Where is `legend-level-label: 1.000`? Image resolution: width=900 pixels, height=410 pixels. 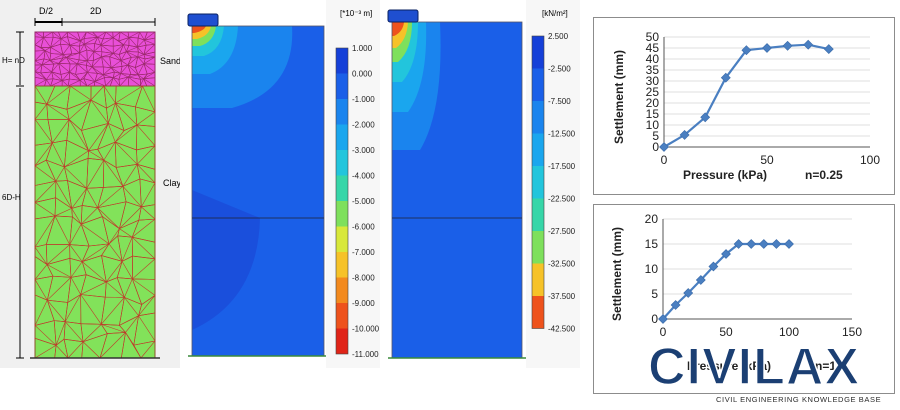 legend-level-label: 1.000 is located at coordinates (362, 48).